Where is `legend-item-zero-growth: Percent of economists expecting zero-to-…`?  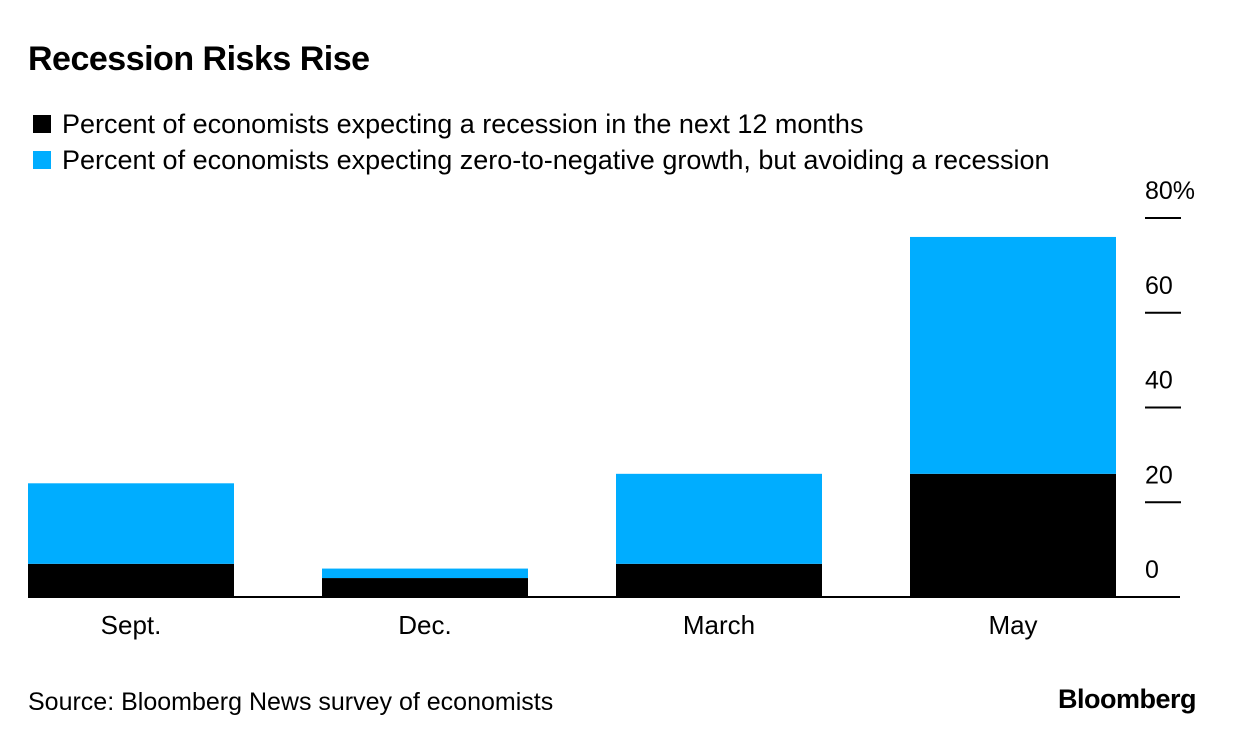 legend-item-zero-growth: Percent of economists expecting zero-to-… is located at coordinates (541, 160).